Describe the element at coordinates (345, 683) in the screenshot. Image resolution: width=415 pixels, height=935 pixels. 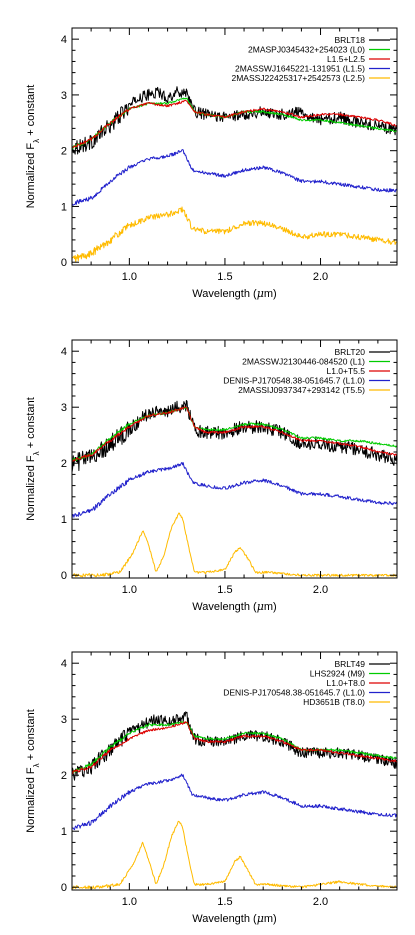
I see `legend-label: L1.0+T8.0` at that location.